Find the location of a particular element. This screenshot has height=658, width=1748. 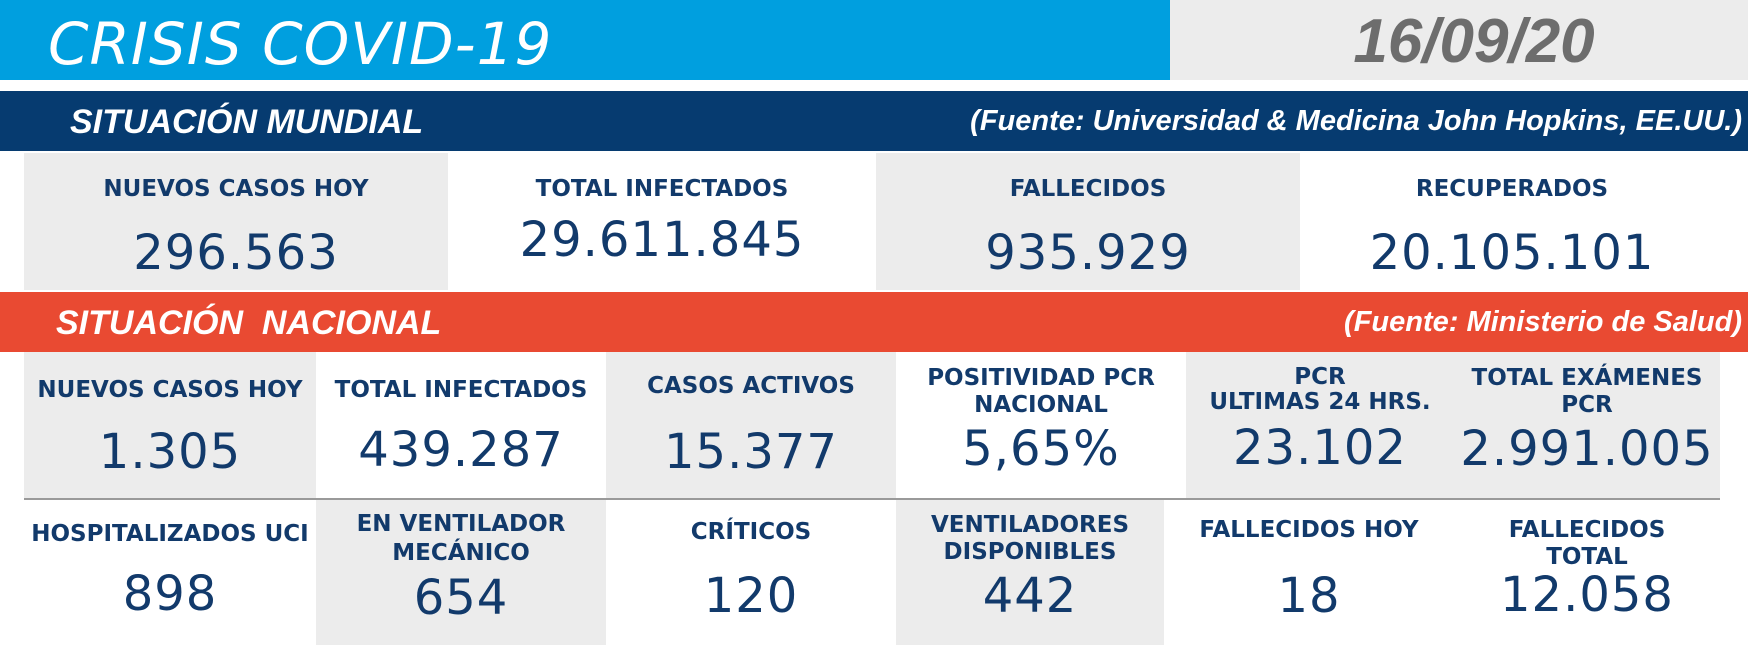

stat-label: FALLECIDOS is located at coordinates (1088, 189).